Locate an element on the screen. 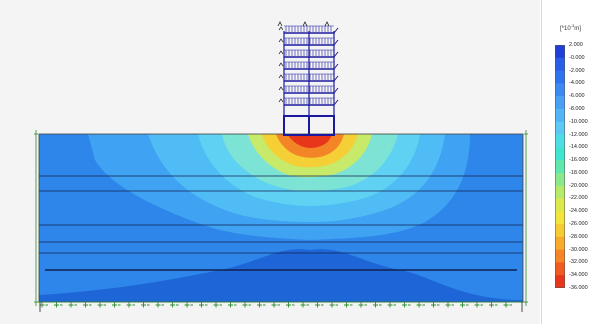  legend-unit-label: [*10-3m] is located at coordinates (570, 27).